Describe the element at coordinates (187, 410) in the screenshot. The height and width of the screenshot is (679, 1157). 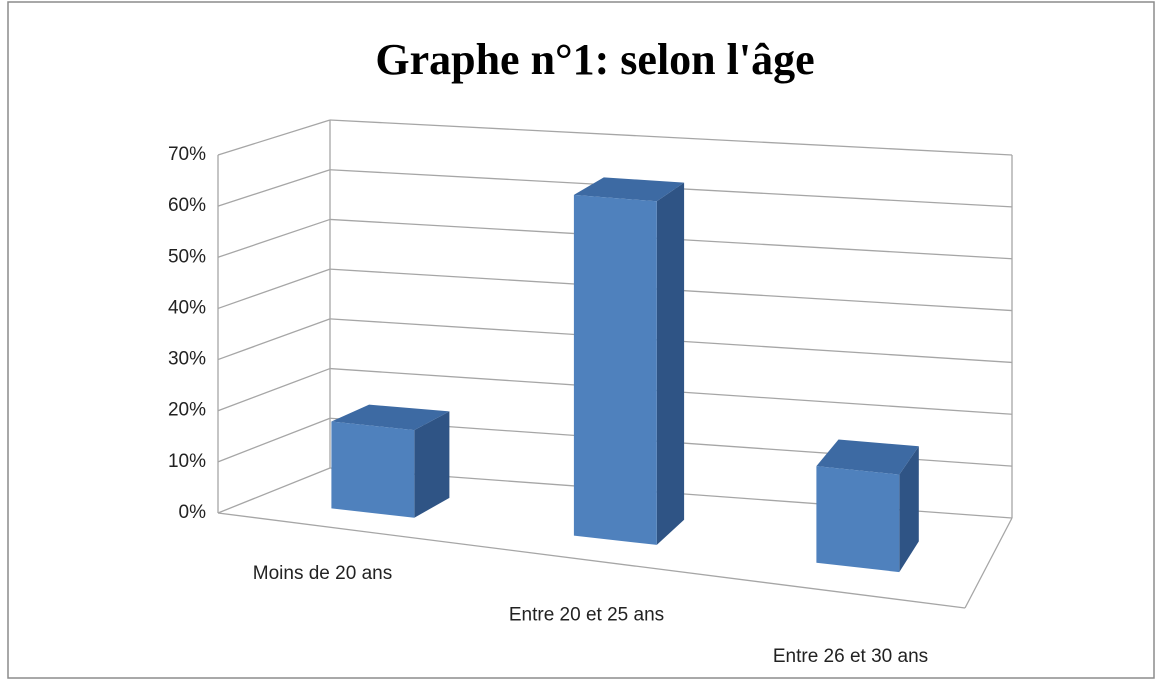
I see `y-tick-label: 20%` at that location.